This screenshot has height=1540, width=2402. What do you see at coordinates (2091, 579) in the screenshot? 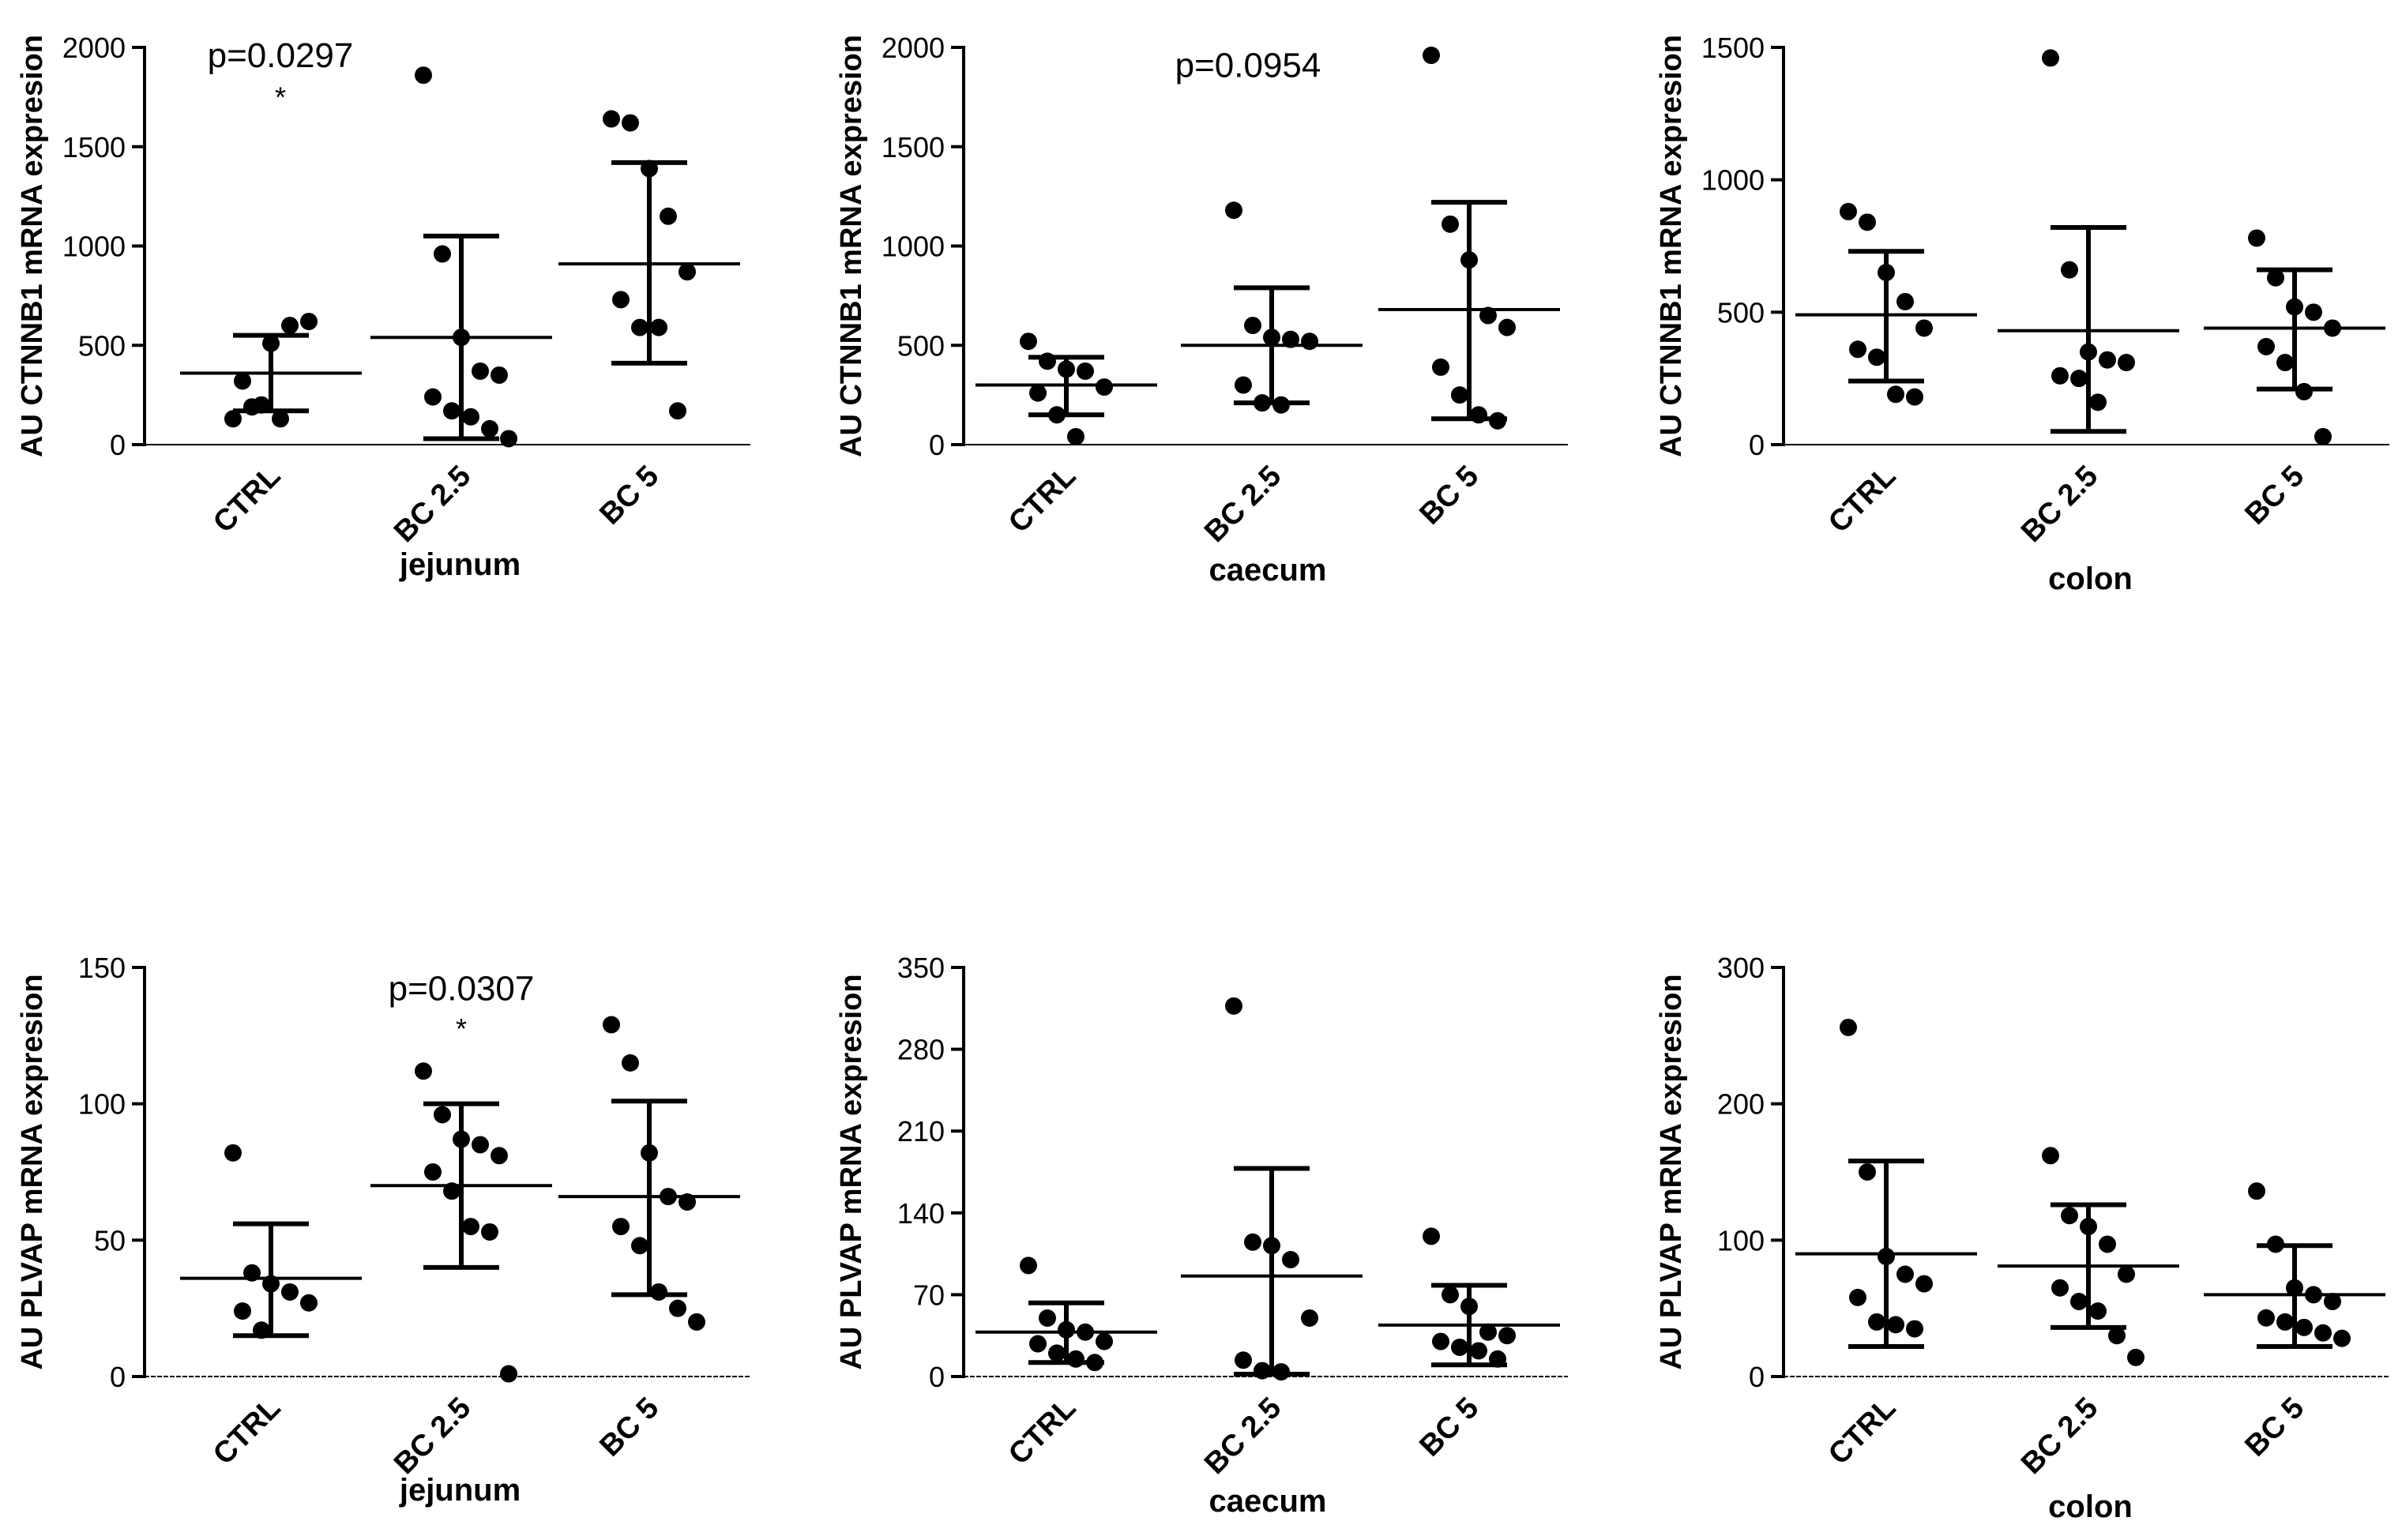
I see `x-axis-title: colon` at bounding box center [2091, 579].